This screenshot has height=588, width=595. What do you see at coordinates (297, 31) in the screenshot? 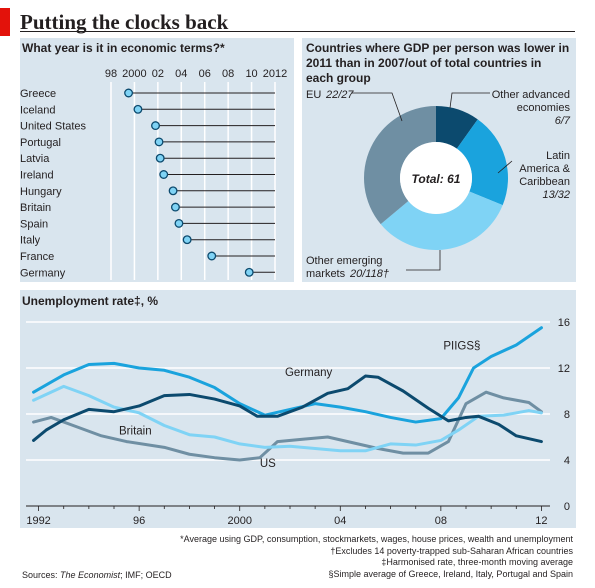
I see `title-rule` at bounding box center [297, 31].